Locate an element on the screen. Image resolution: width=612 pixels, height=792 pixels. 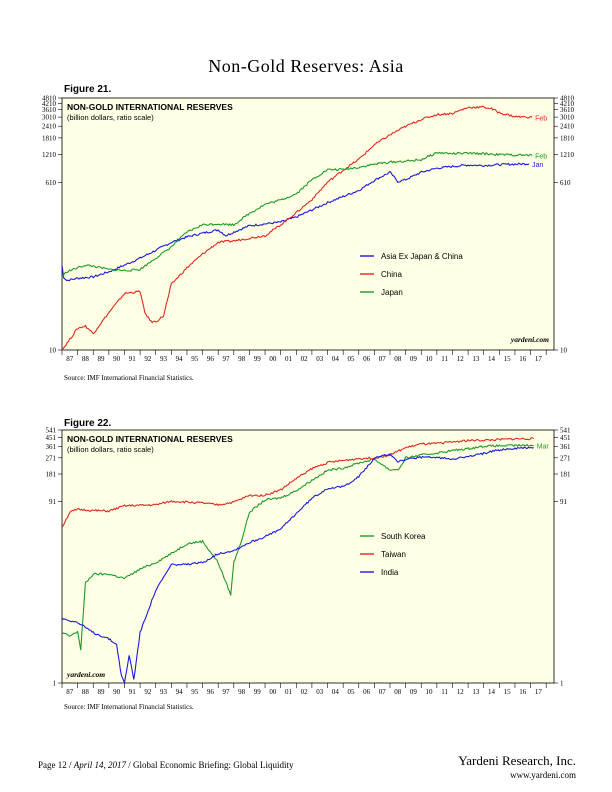
y-tick-label-right: 1210 is located at coordinates (567, 155).